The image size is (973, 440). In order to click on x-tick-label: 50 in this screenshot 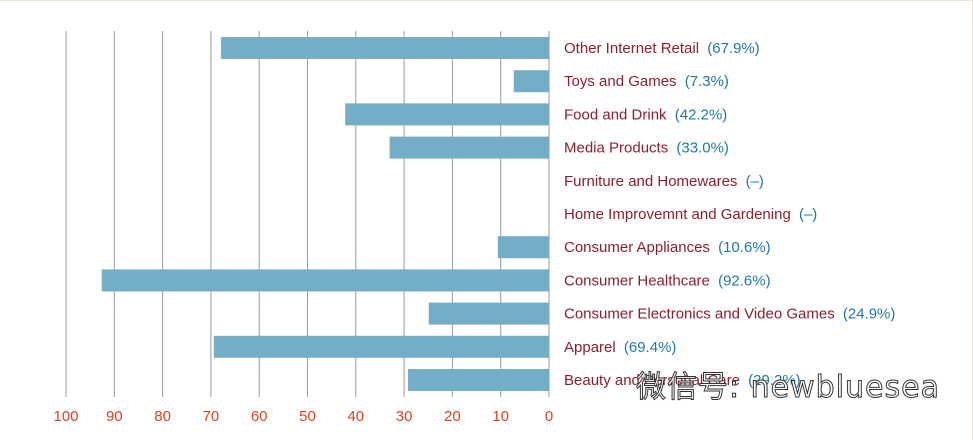, I will do `click(307, 416)`.